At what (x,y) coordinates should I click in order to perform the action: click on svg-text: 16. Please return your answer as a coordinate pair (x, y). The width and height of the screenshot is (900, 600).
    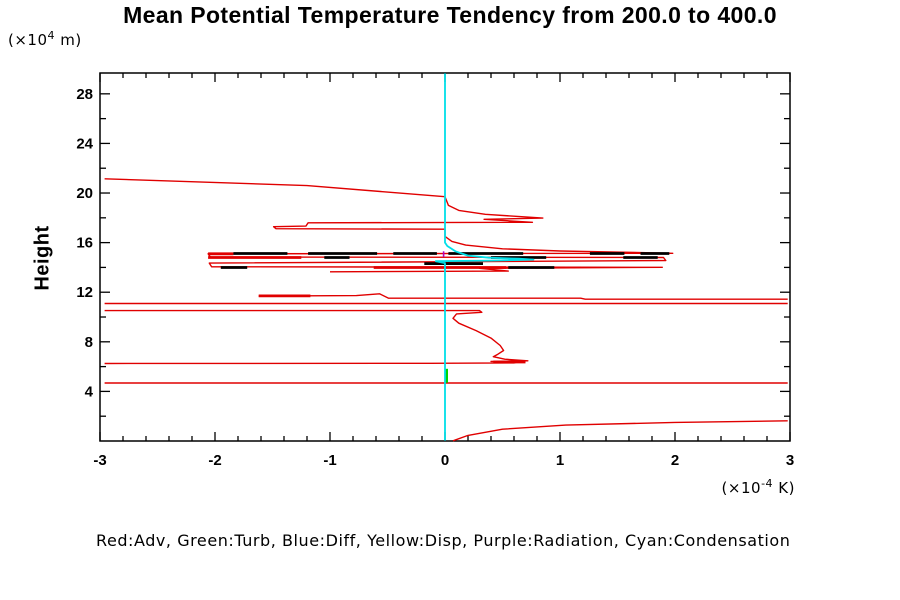
    Looking at the image, I should click on (84, 243).